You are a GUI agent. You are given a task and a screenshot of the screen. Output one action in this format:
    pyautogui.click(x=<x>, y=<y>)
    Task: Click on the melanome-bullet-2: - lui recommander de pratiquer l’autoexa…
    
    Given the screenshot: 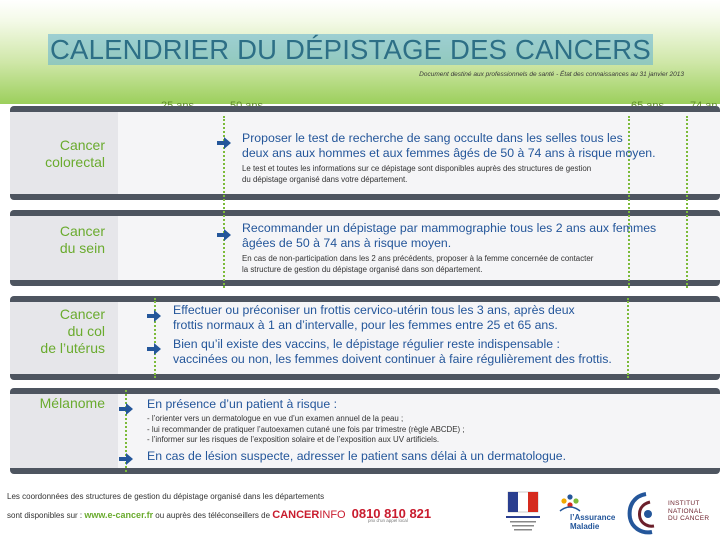 What is the action you would take?
    pyautogui.click(x=306, y=429)
    